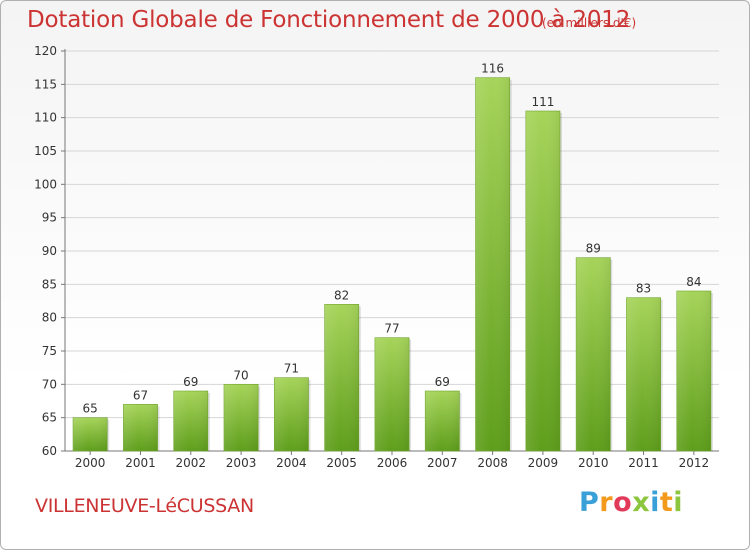  What do you see at coordinates (45, 184) in the screenshot?
I see `y-tick-label: 100` at bounding box center [45, 184].